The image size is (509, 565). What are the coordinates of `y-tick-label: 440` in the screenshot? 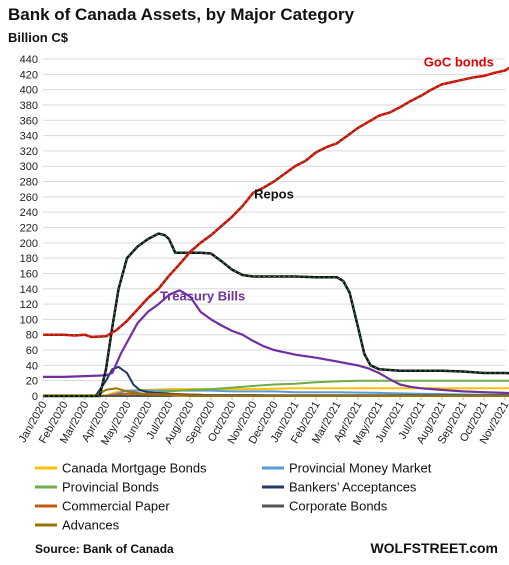 It's located at (29, 60).